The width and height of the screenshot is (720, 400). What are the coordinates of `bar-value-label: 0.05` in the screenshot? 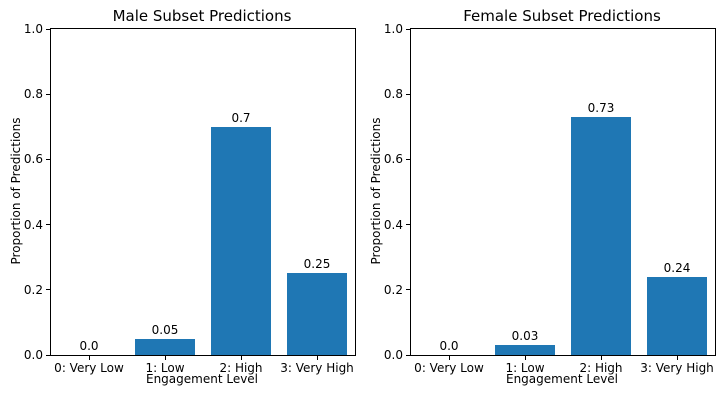 It's located at (165, 330).